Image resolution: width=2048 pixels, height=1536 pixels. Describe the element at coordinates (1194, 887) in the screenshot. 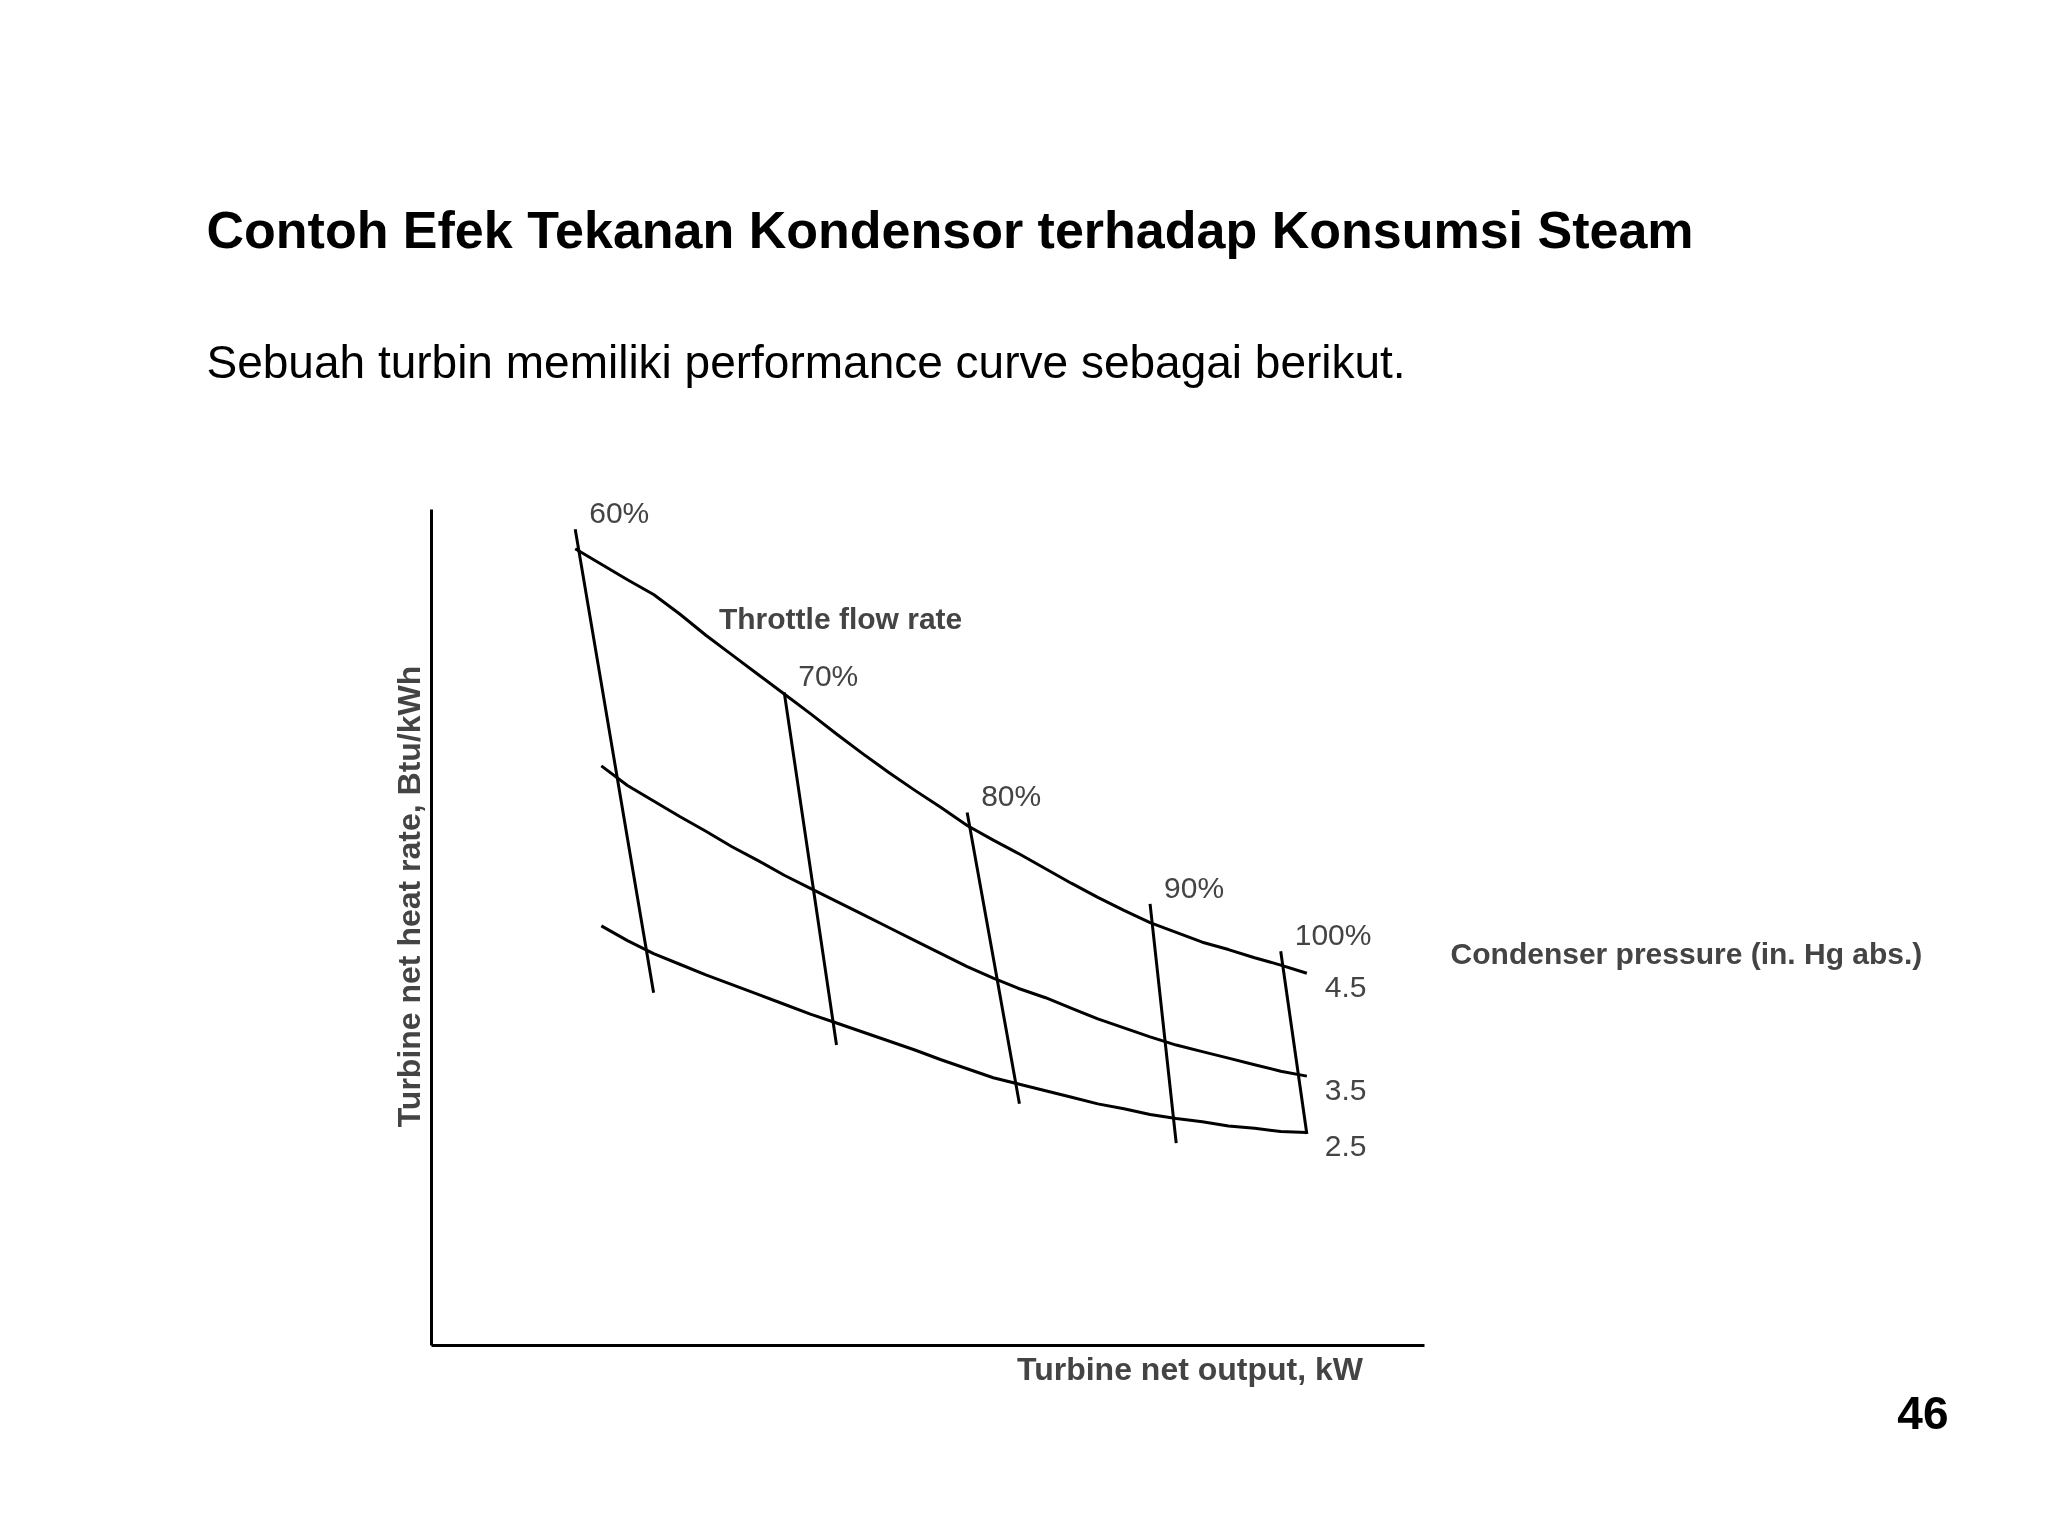

I see `series-label: 90%` at that location.